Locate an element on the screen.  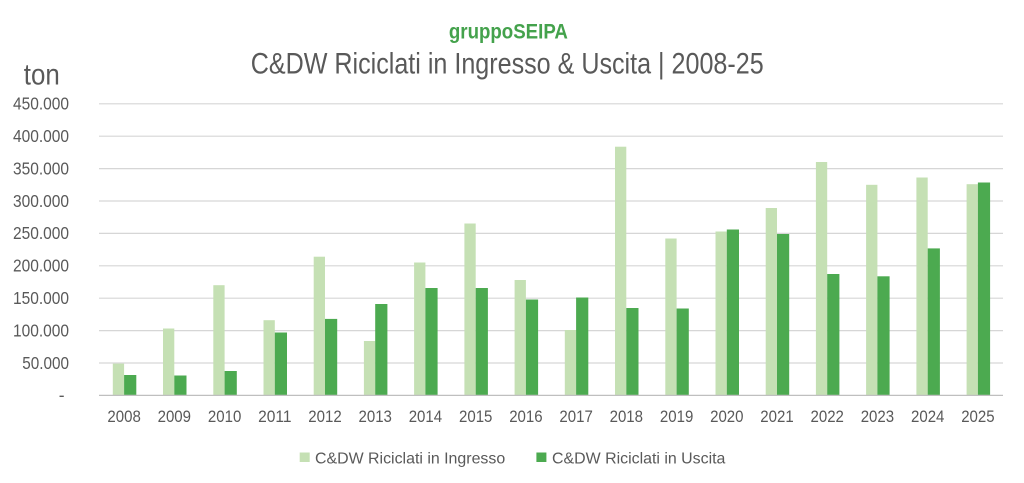
svg-text: 2020 is located at coordinates (726, 416).